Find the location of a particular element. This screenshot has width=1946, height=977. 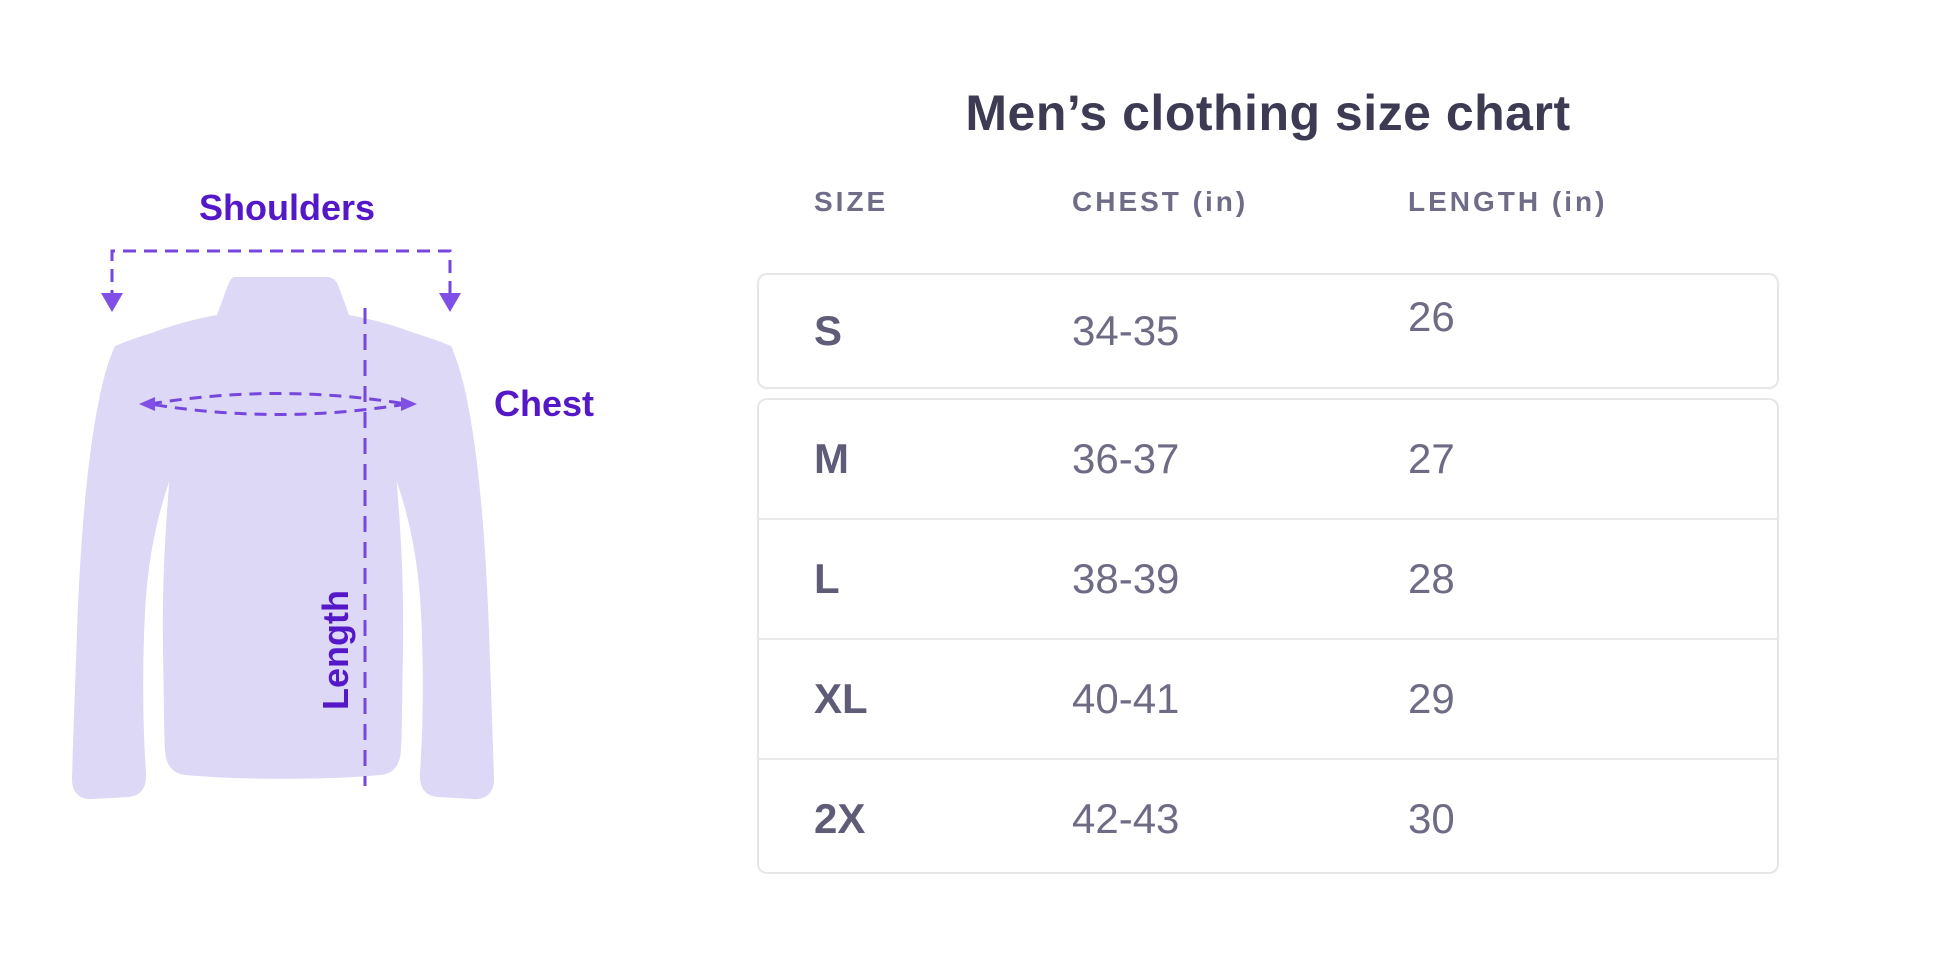

table-row: L 38-39 28 is located at coordinates (1268, 578).